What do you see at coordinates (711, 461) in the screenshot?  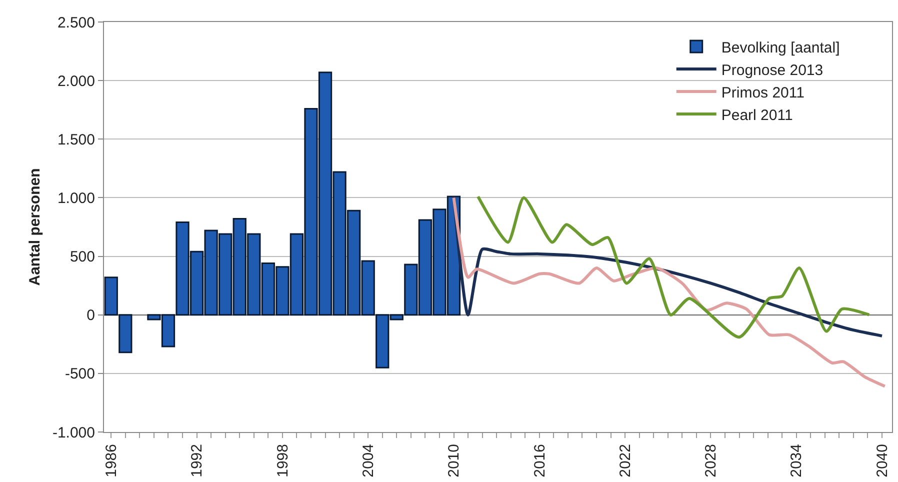 I see `x-tick-label: 2028` at bounding box center [711, 461].